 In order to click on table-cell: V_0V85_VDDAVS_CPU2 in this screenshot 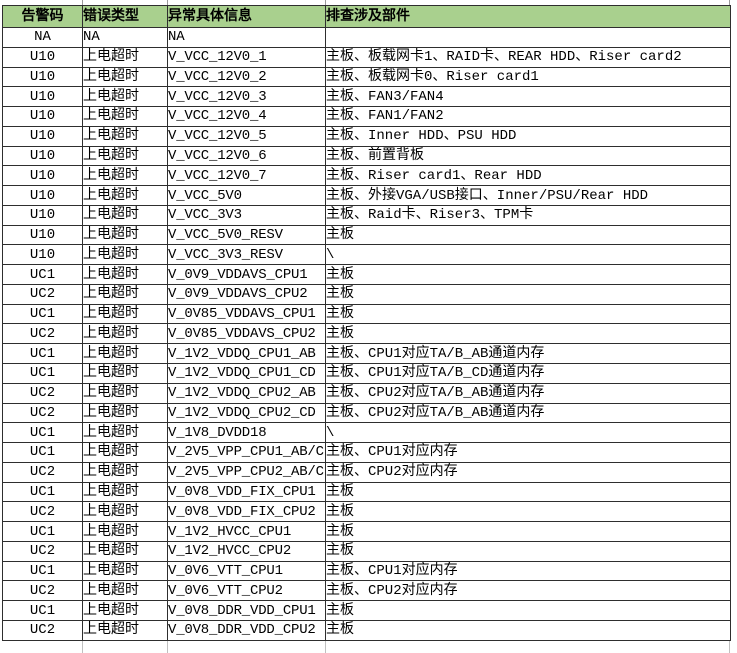, I will do `click(246, 334)`.